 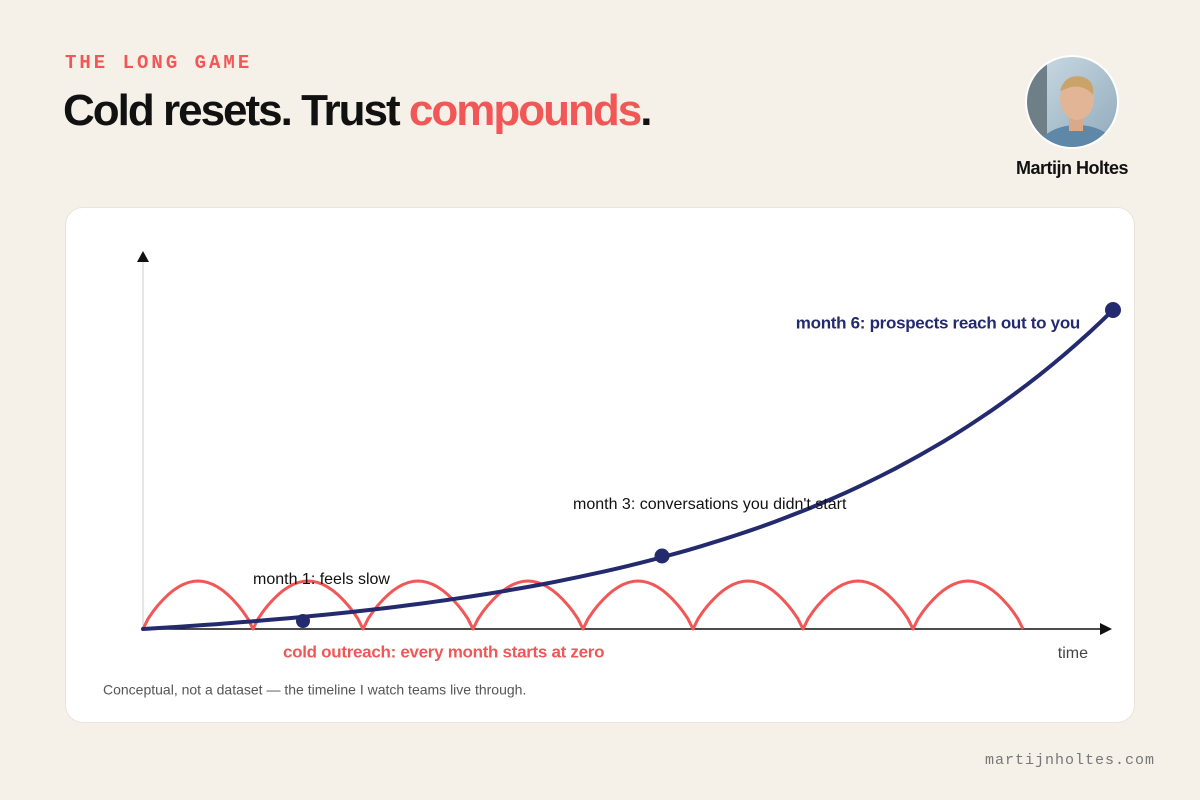 What do you see at coordinates (159, 63) in the screenshot?
I see `kicker: THE LONG GAME` at bounding box center [159, 63].